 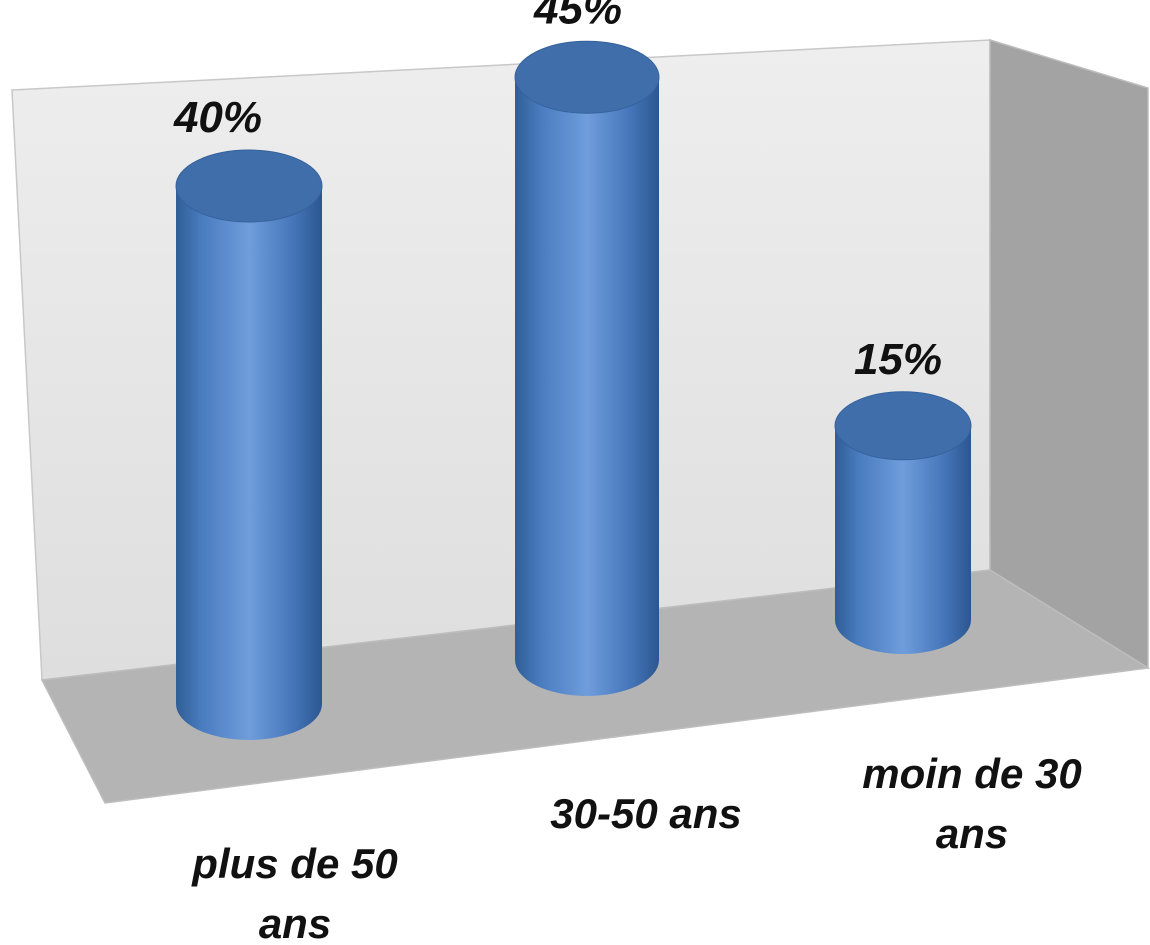 What do you see at coordinates (971, 773) in the screenshot?
I see `category-label: moin de 30` at bounding box center [971, 773].